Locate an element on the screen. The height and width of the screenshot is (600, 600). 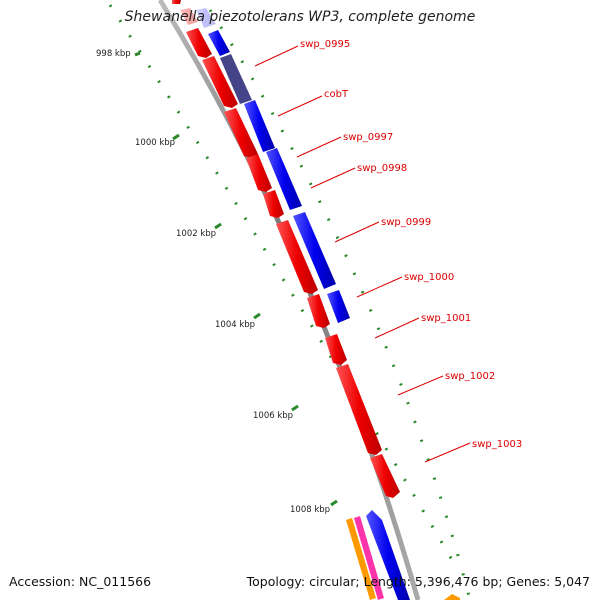
bottom-features is located at coordinates (403, 555).